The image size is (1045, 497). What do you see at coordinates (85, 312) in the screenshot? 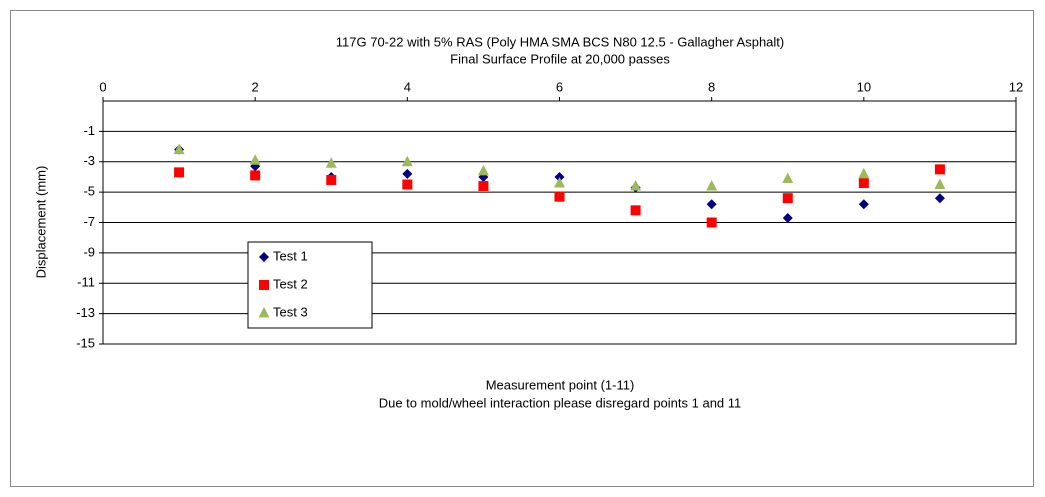
I see `y-tick-label: -13` at bounding box center [85, 312].